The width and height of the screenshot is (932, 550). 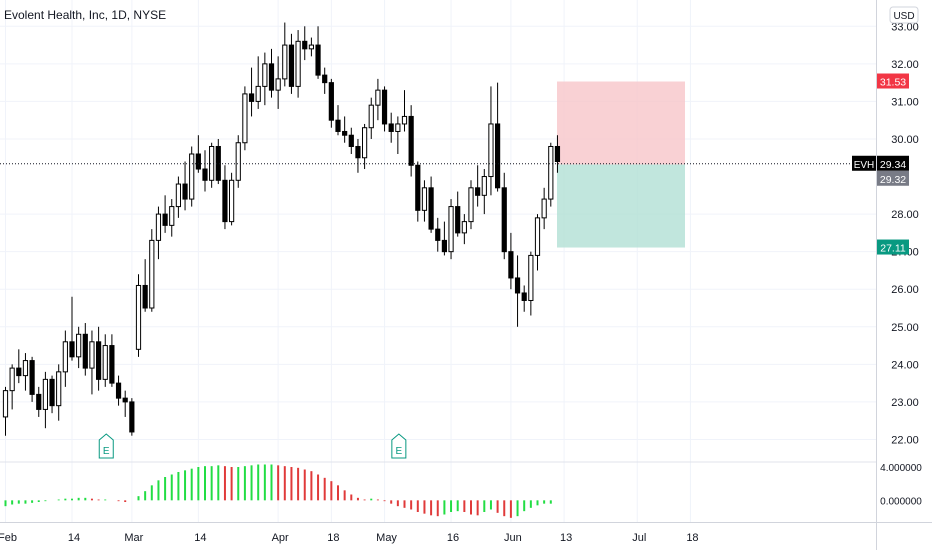 What do you see at coordinates (905, 65) in the screenshot?
I see `price-tick-label: 32.00` at bounding box center [905, 65].